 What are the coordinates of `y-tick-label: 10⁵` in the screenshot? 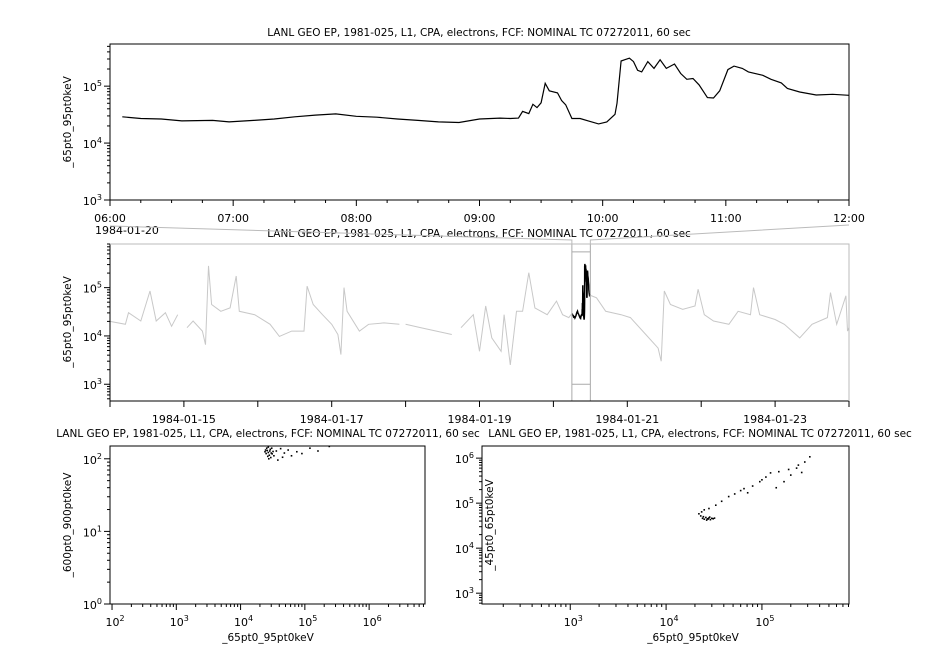 It's located at (92, 86).